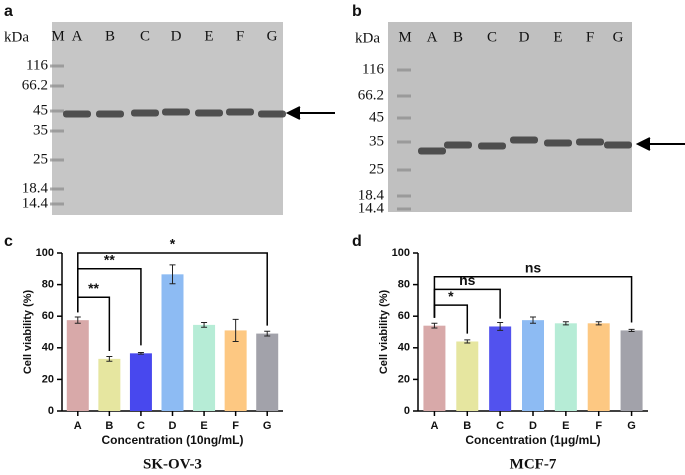 The height and width of the screenshot is (475, 685). I want to click on significance-bracket, so click(172, 289).